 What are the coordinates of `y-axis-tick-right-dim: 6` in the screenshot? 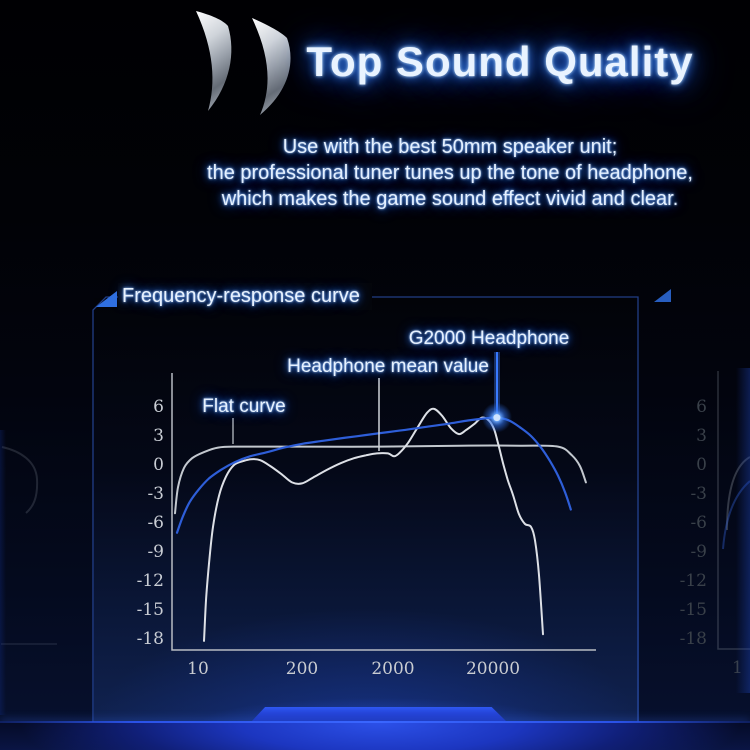 It's located at (701, 407).